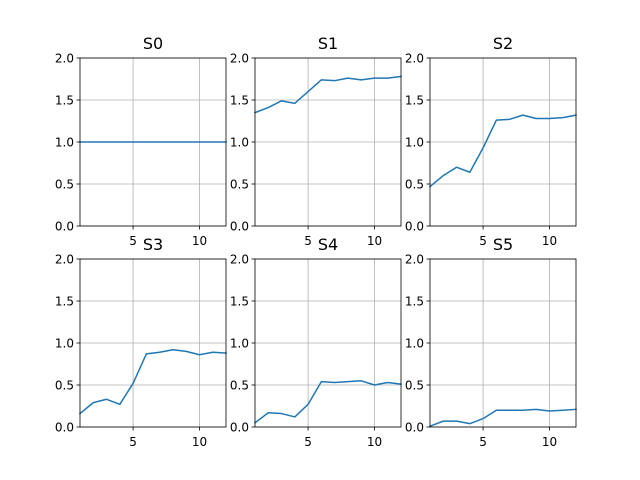 Image resolution: width=640 pixels, height=480 pixels. I want to click on chart-title: S0, so click(153, 43).